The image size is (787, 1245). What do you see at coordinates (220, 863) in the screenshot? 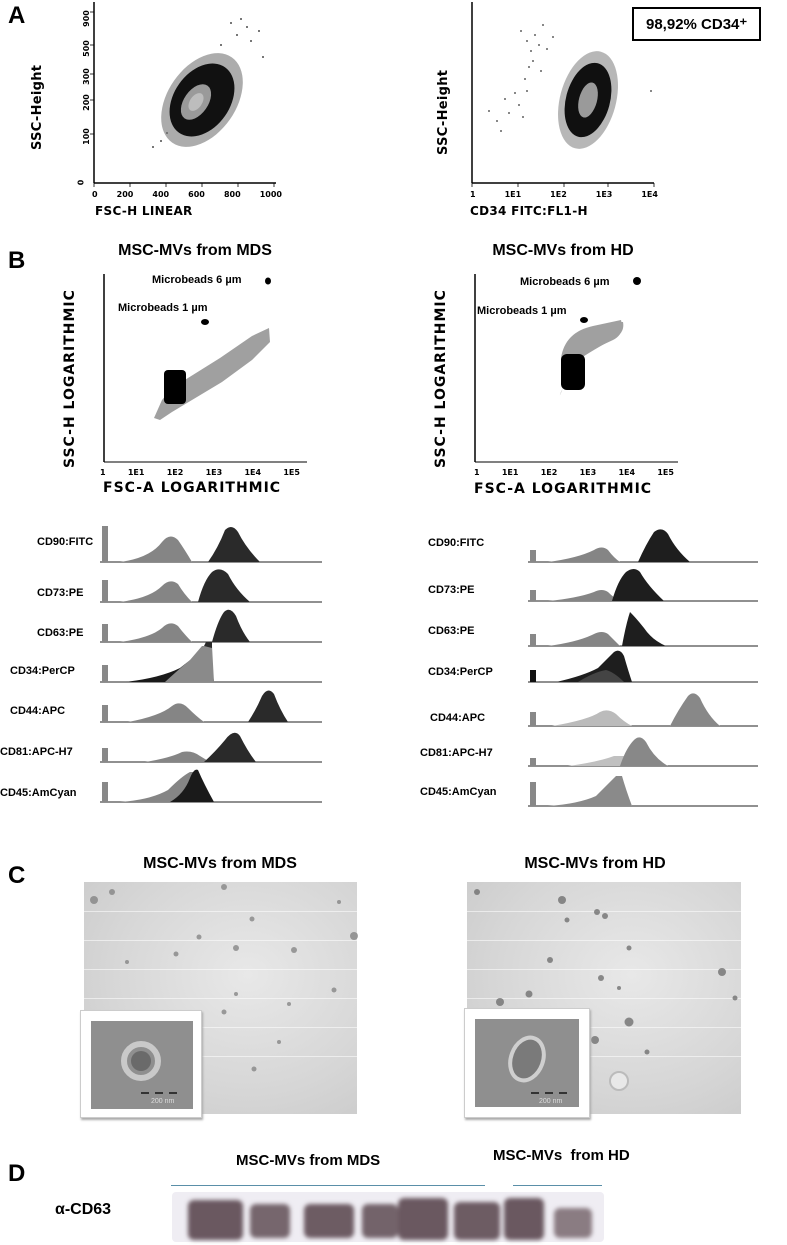
I see `panel-c-left-title: MSC-MVs from MDS` at bounding box center [220, 863].